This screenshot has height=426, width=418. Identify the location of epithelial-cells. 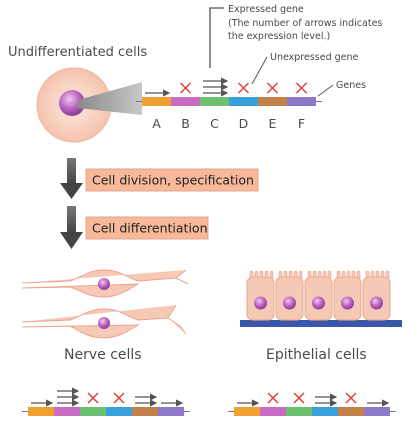
(321, 298).